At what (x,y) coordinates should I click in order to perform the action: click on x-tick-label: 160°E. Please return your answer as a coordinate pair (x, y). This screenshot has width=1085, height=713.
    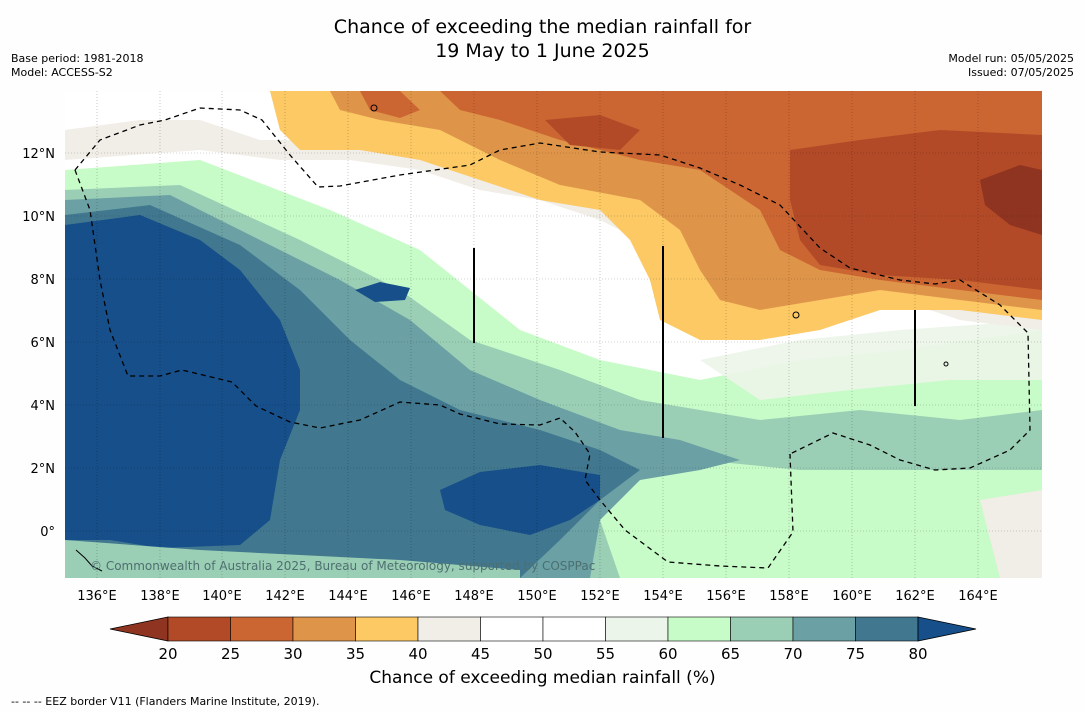
    Looking at the image, I should click on (852, 596).